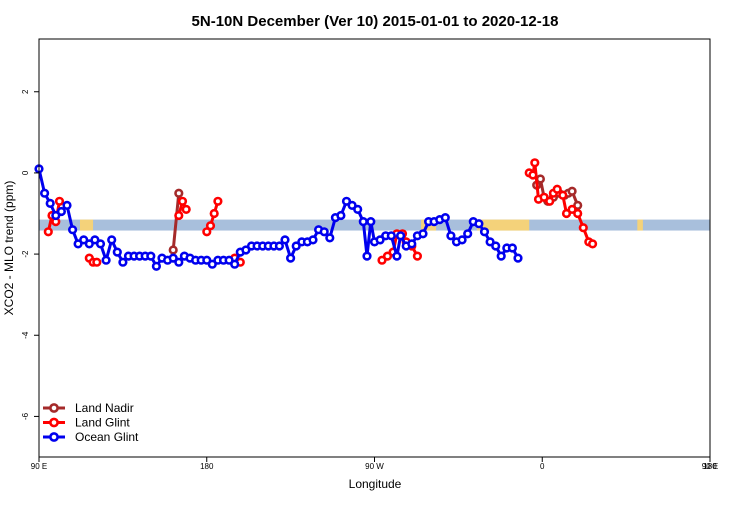 The width and height of the screenshot is (750, 505). Describe the element at coordinates (375, 484) in the screenshot. I see `x-axis-label: Longitude` at that location.